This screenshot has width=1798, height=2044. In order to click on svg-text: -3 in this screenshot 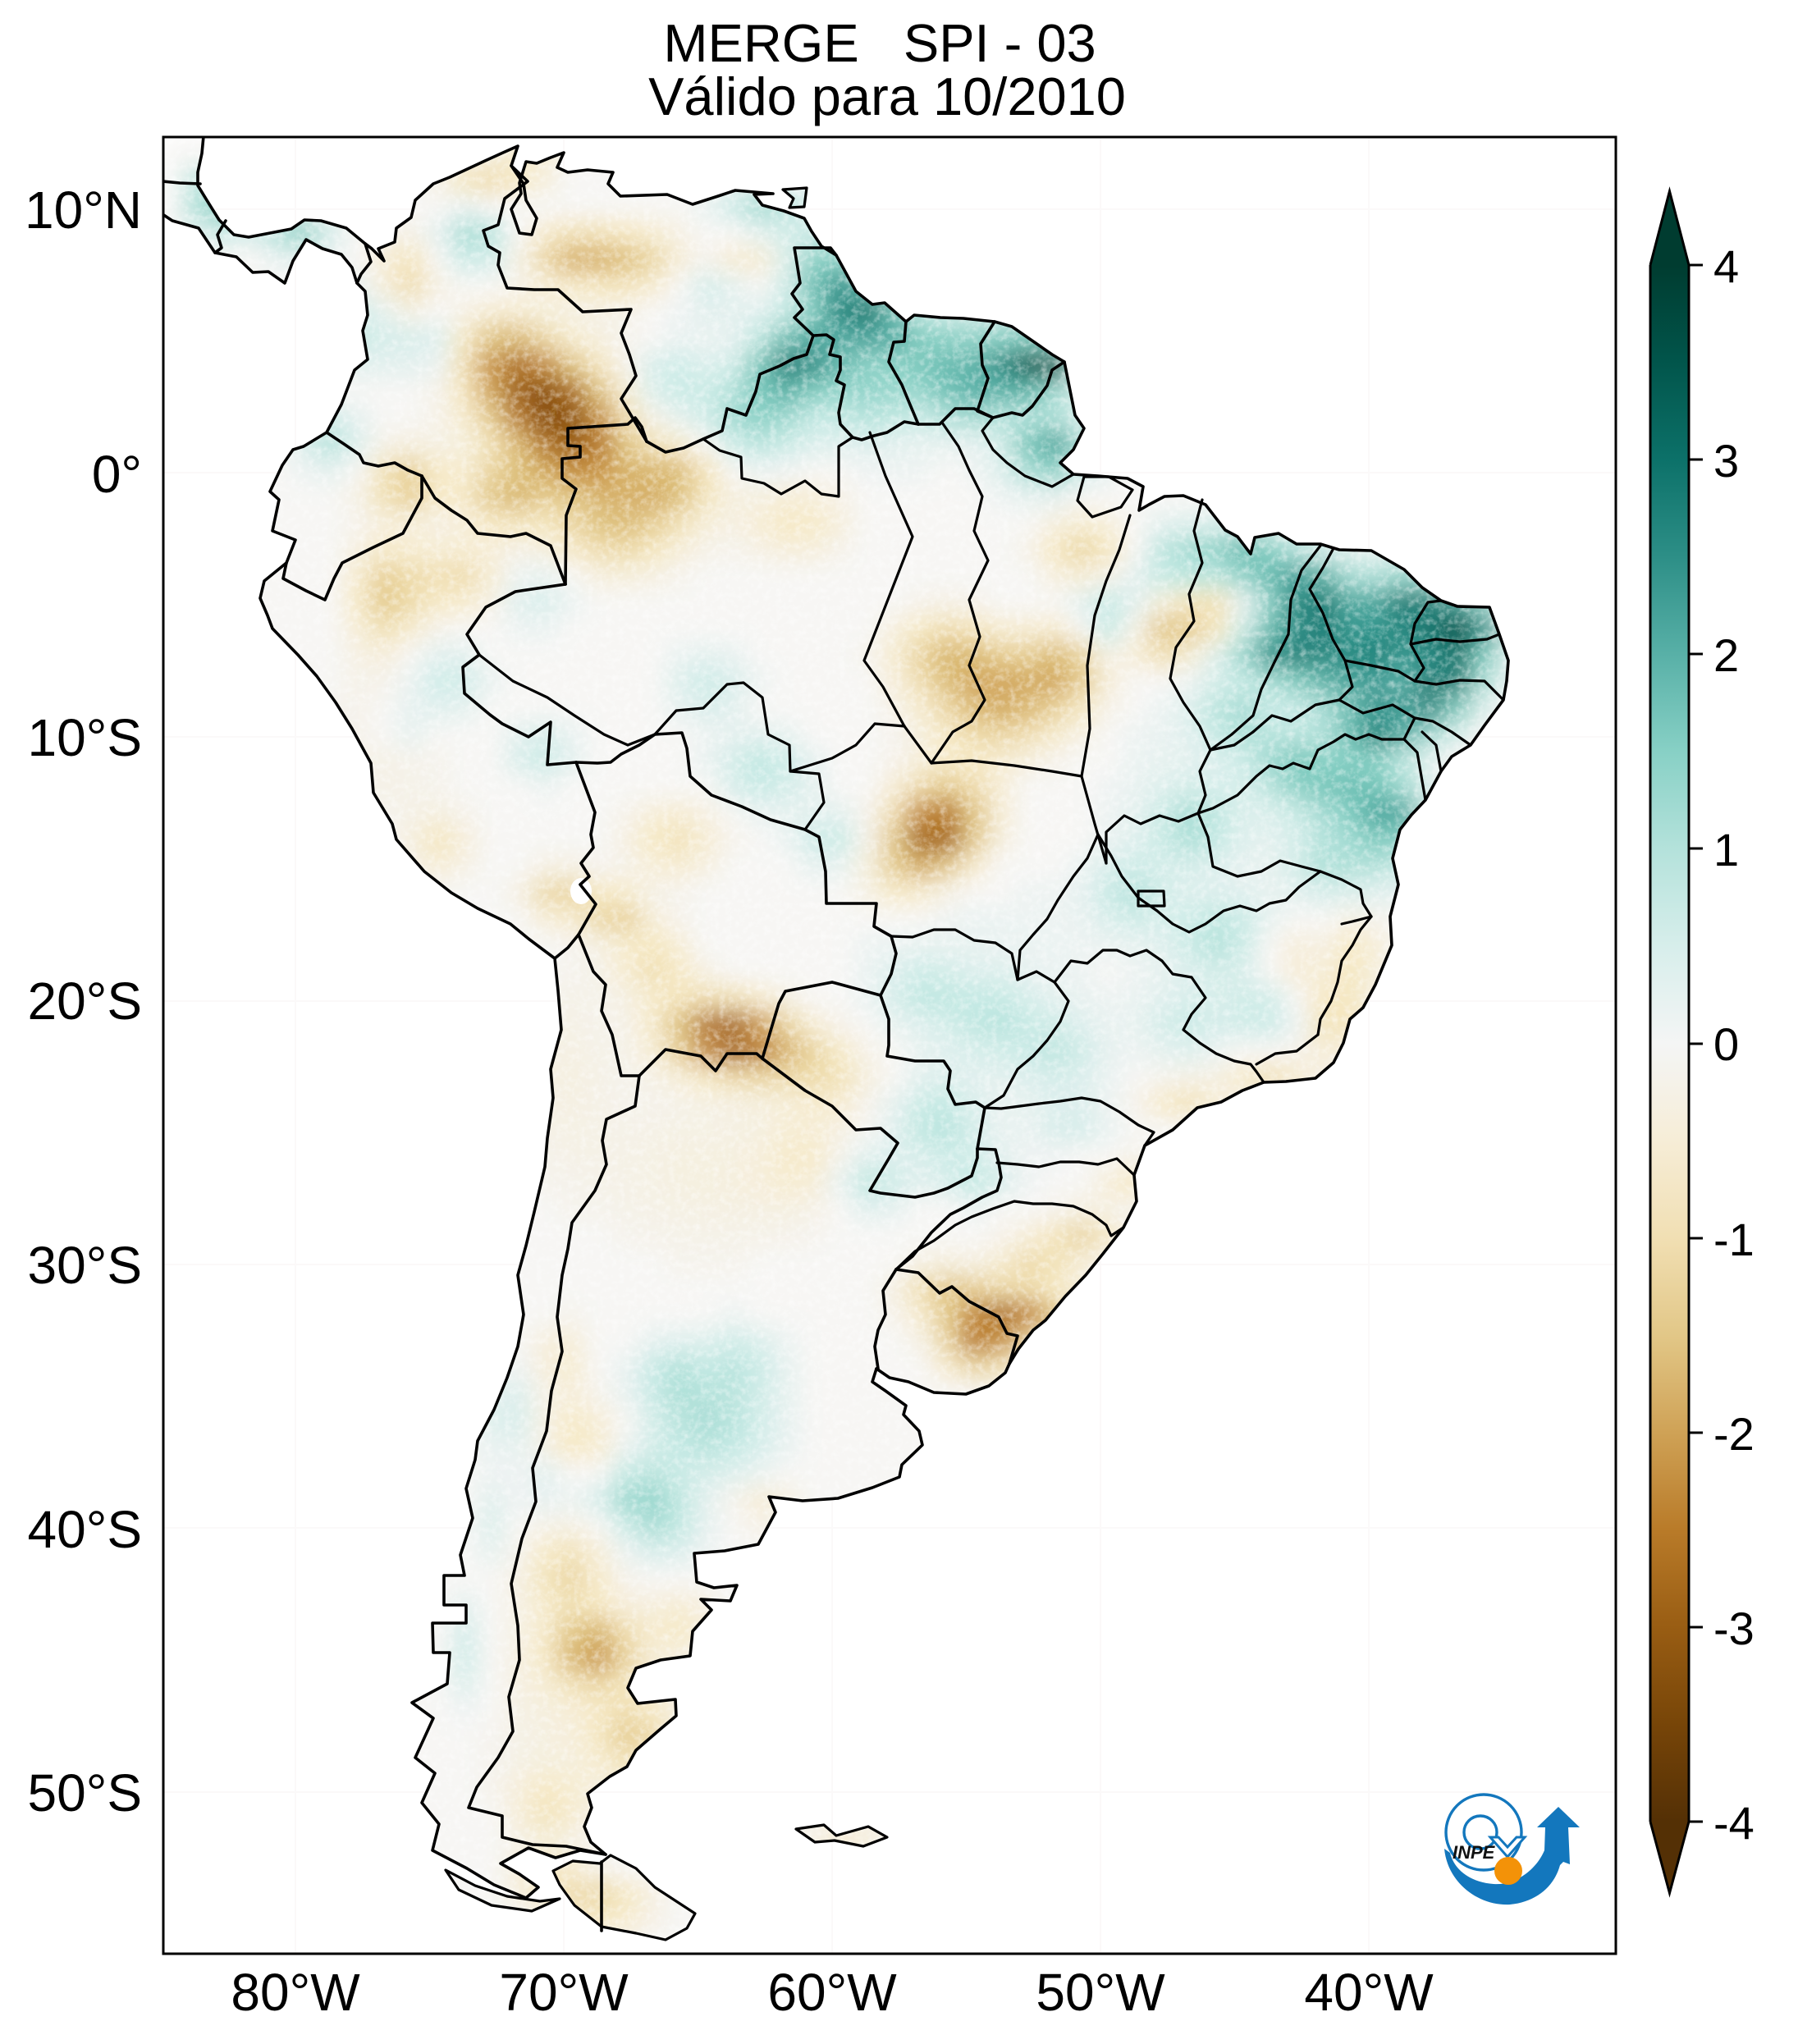, I will do `click(1734, 1628)`.